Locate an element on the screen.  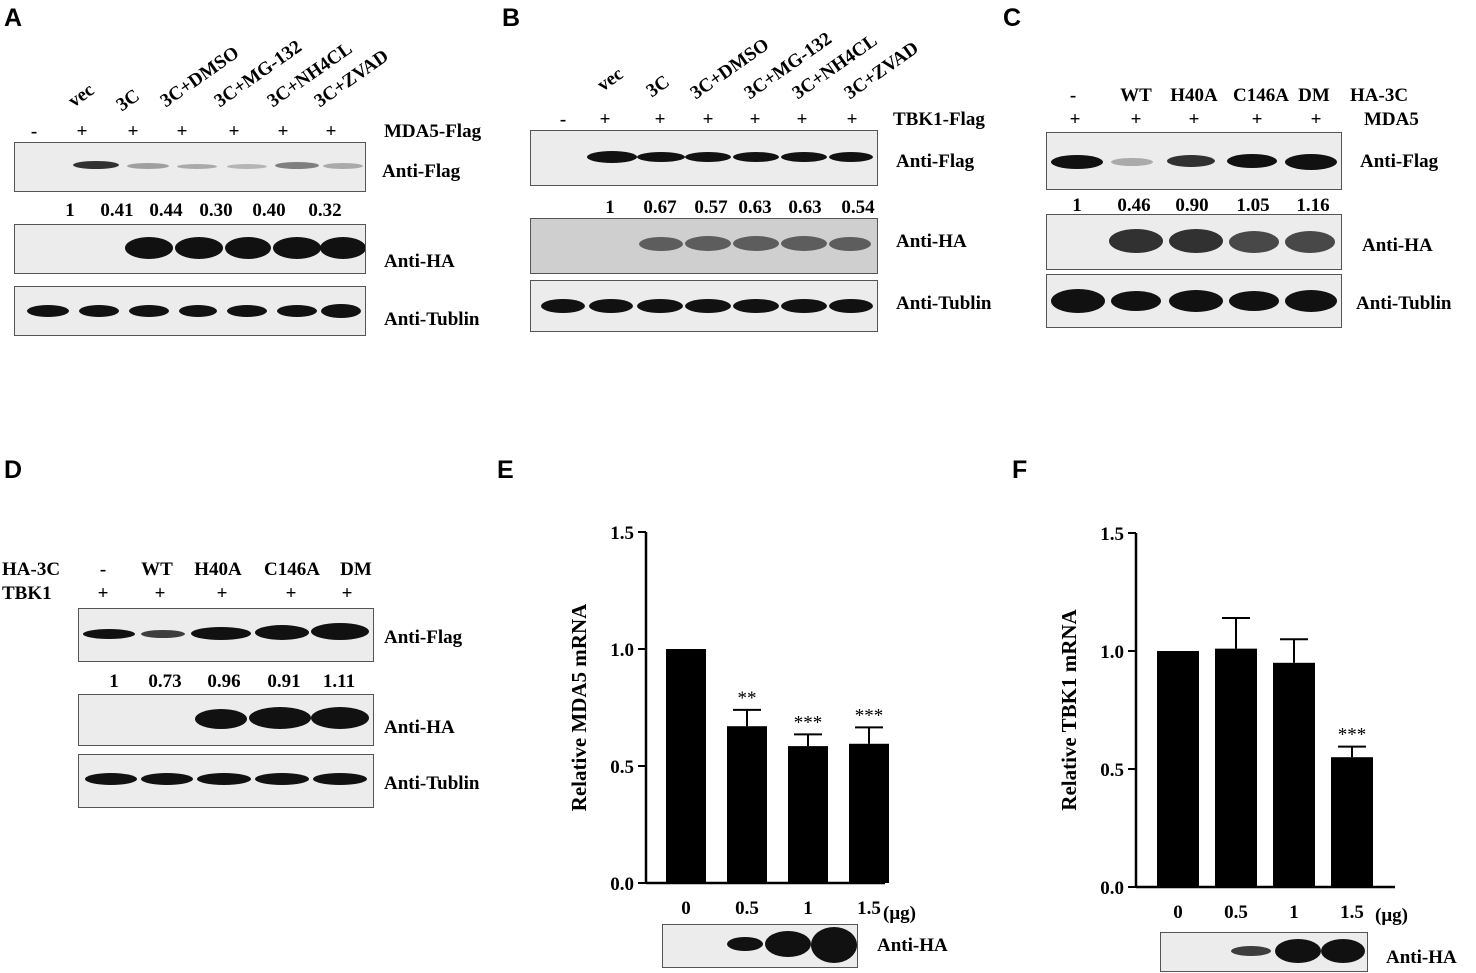
quant-value: 0.90 is located at coordinates (1192, 205).